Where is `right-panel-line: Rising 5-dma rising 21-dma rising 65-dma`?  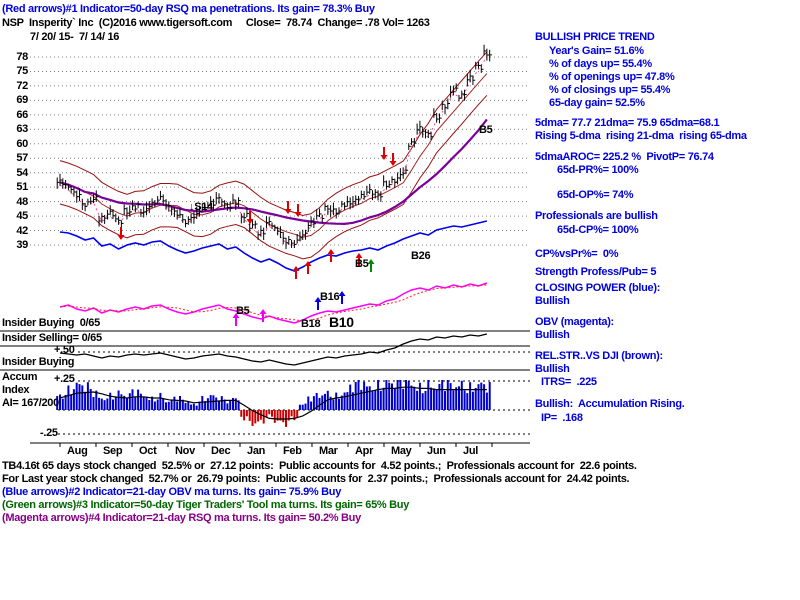 right-panel-line: Rising 5-dma rising 21-dma rising 65-dma is located at coordinates (641, 136).